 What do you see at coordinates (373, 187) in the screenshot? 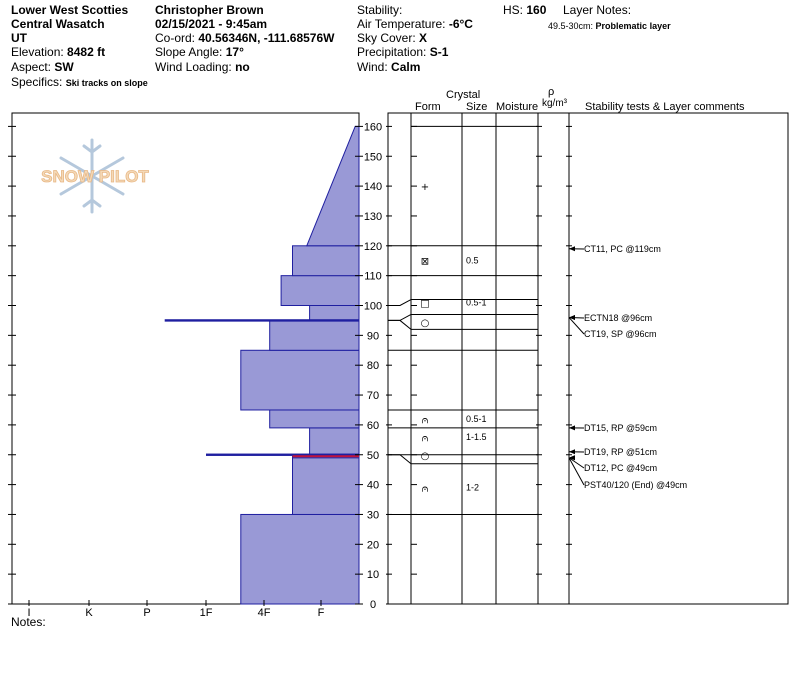
I see `height-tick-label: 140` at bounding box center [373, 187].